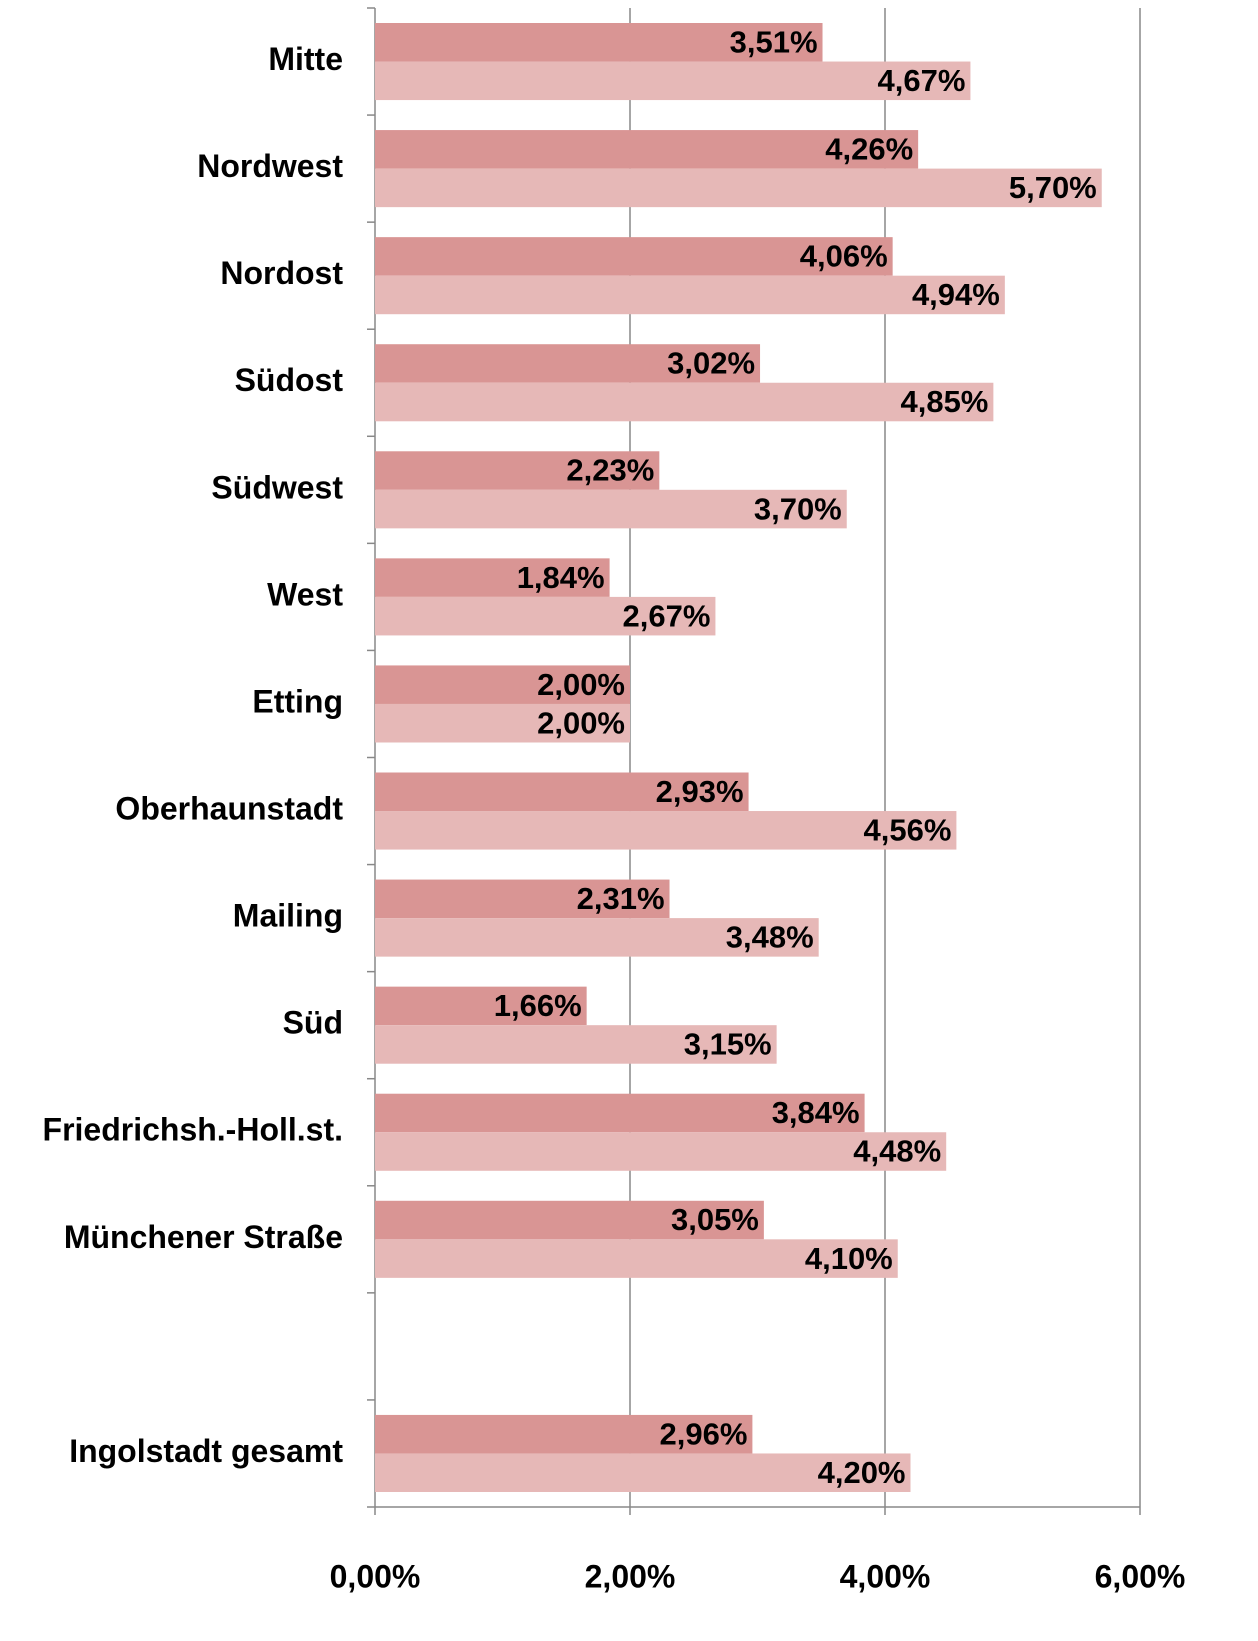  What do you see at coordinates (944, 401) in the screenshot?
I see `value-label: 4,85%` at bounding box center [944, 401].